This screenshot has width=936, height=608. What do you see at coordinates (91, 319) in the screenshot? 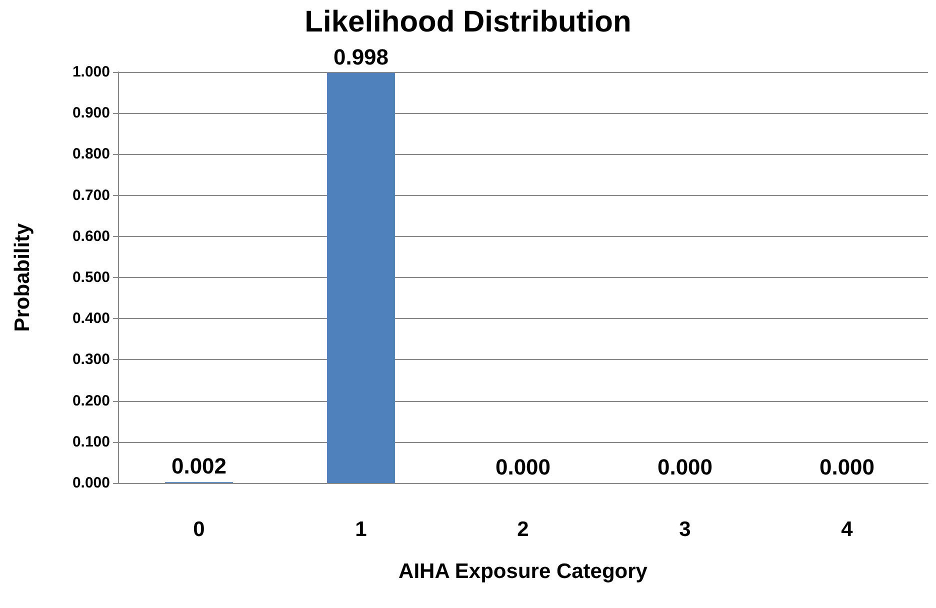
I see `y-tick-label: 0.400` at bounding box center [91, 319].